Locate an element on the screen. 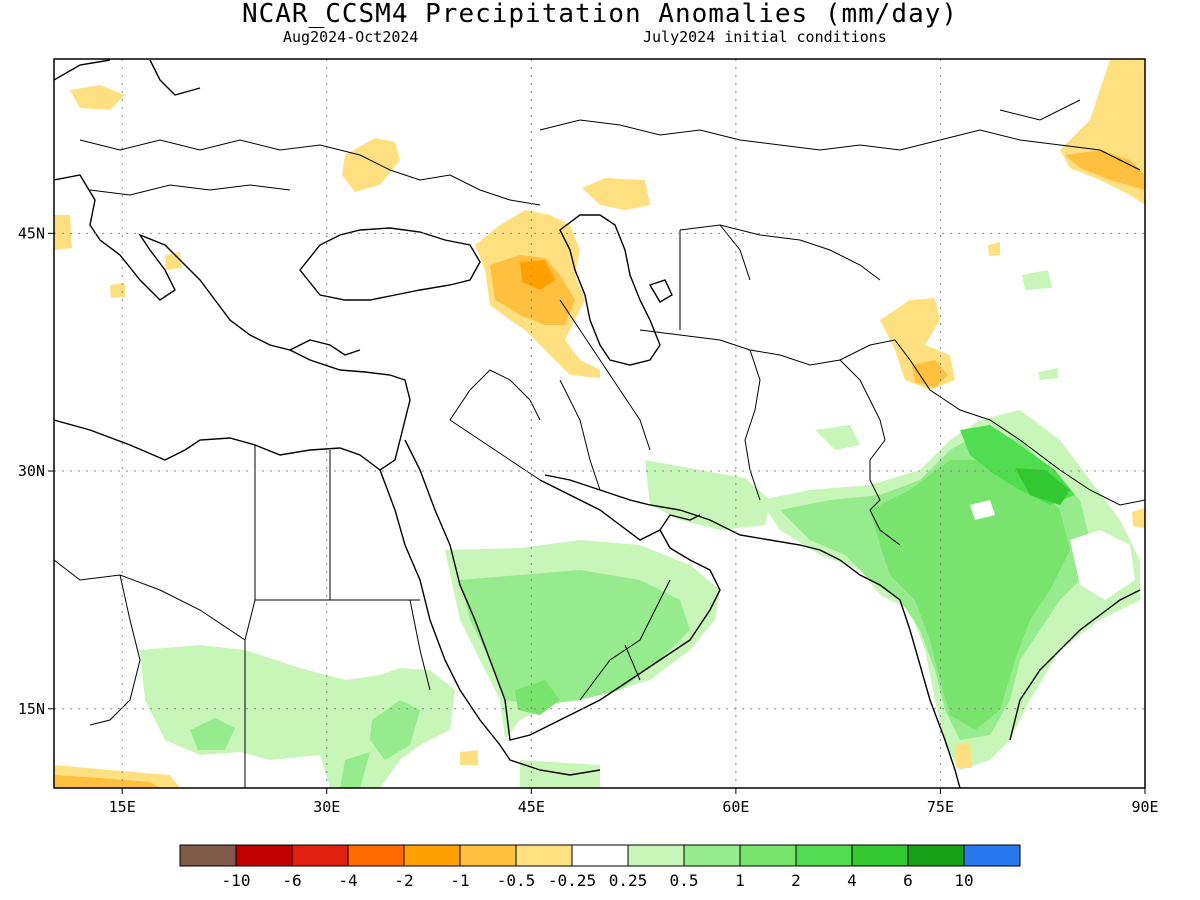  x-tick-label-4: 75E is located at coordinates (940, 807).